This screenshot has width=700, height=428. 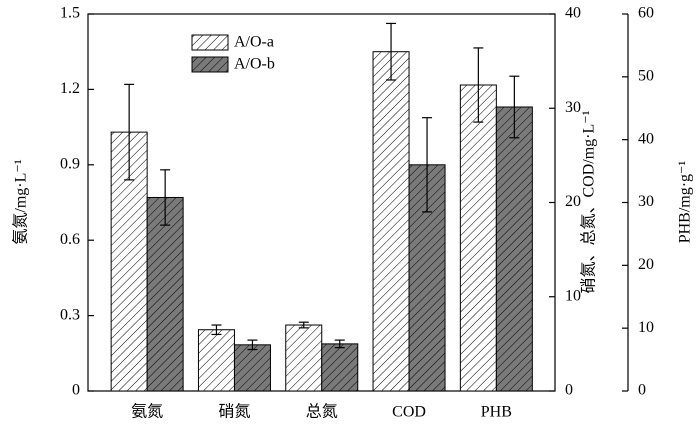 What do you see at coordinates (646, 327) in the screenshot?
I see `y3-tick-label: 10` at bounding box center [646, 327].